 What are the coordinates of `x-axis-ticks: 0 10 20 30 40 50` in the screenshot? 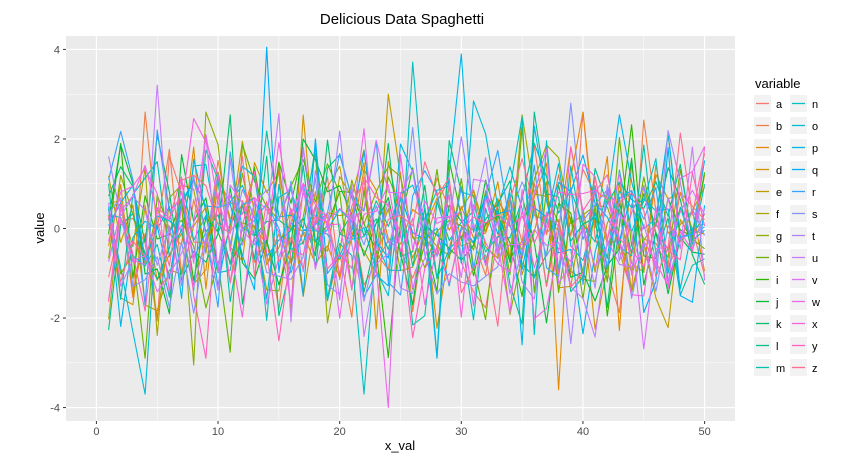 It's located at (402, 429).